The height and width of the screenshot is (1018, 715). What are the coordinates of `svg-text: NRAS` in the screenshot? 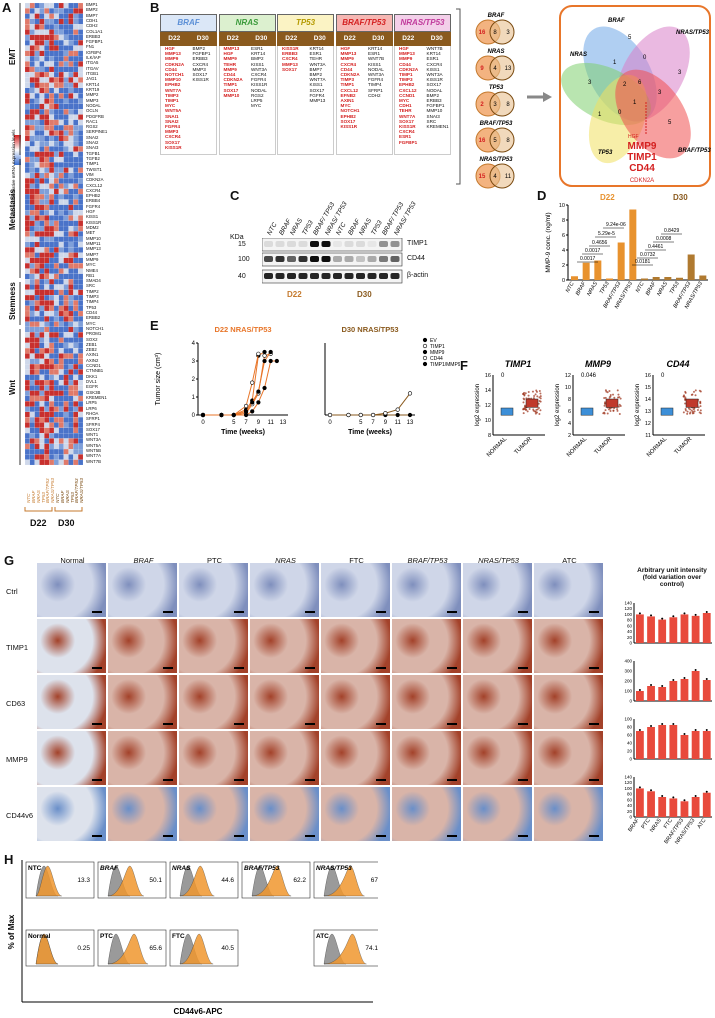 It's located at (656, 825).